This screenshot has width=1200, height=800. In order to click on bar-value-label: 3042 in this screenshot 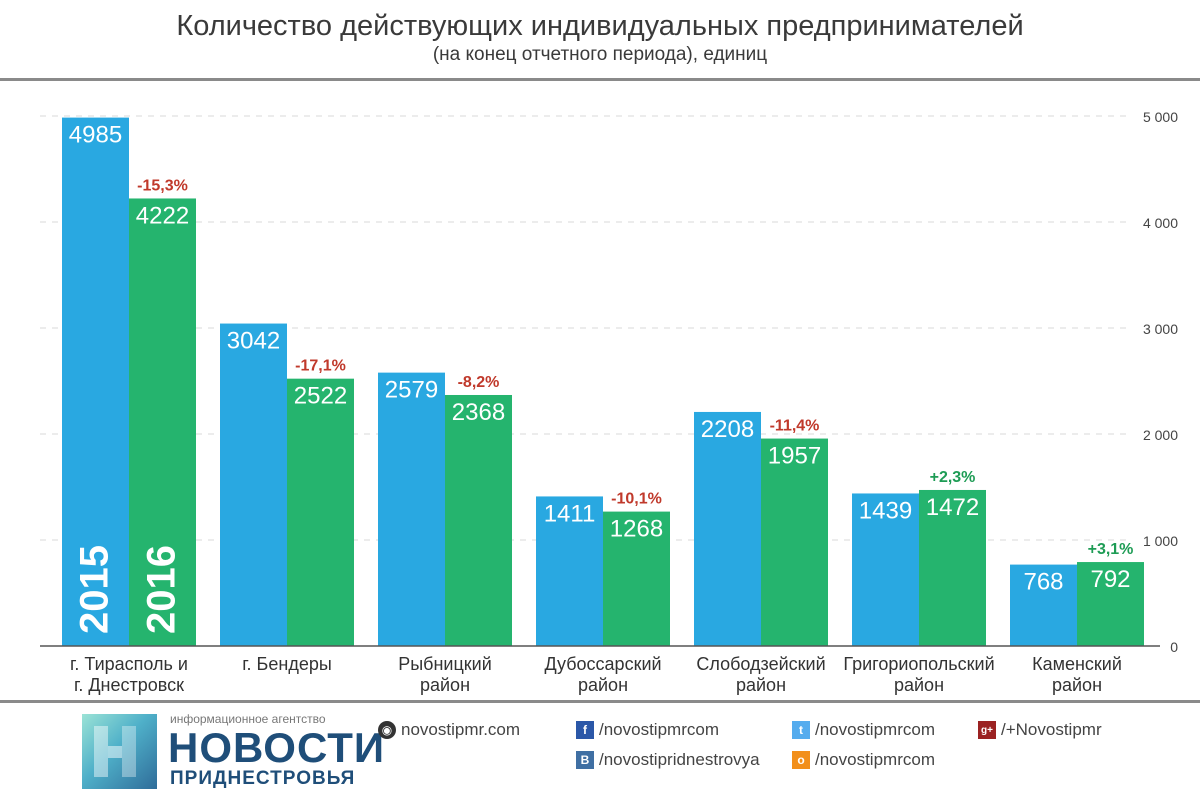, I will do `click(253, 341)`.